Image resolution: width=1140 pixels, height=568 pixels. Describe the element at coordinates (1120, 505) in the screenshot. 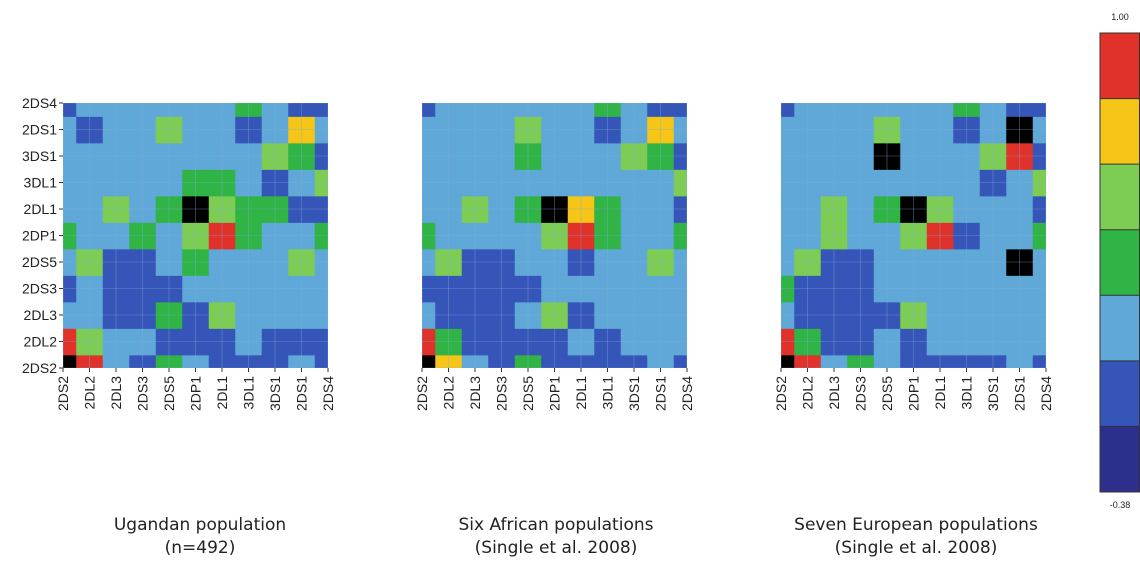

I see `colorbar-min-label: -0.38` at that location.